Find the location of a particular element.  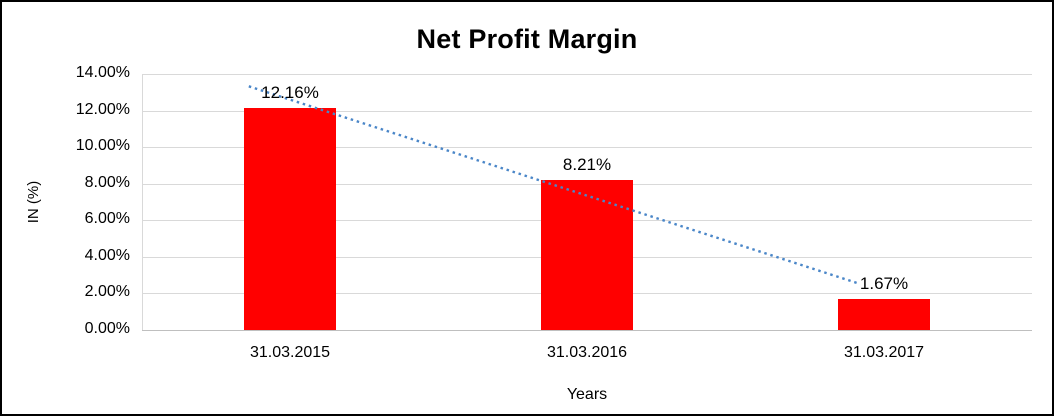

data-label: 8.21% is located at coordinates (587, 164).